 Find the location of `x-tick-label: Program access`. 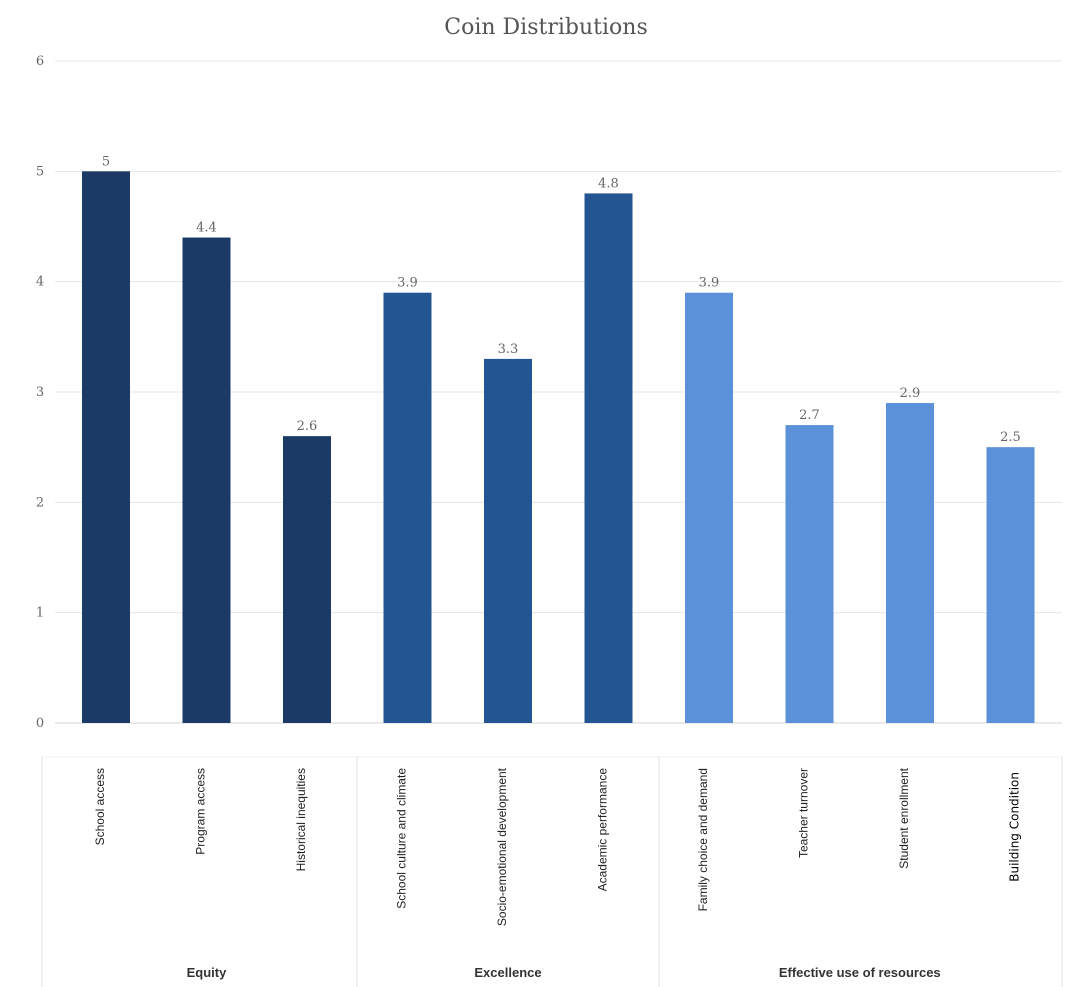

x-tick-label: Program access is located at coordinates (201, 811).